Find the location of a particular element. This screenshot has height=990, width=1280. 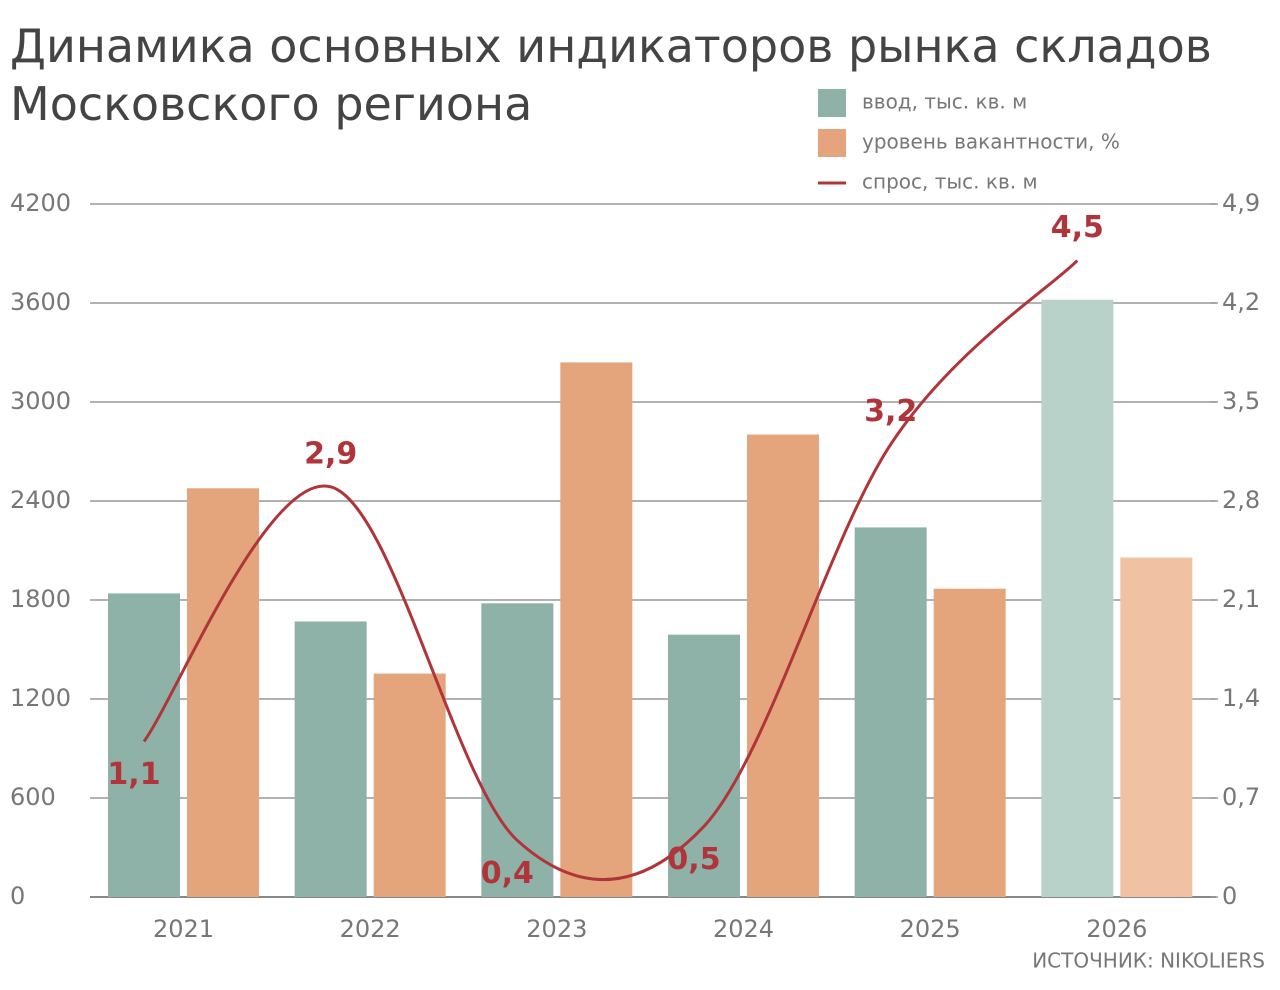

y2-tick-label: 0 is located at coordinates (1229, 896).